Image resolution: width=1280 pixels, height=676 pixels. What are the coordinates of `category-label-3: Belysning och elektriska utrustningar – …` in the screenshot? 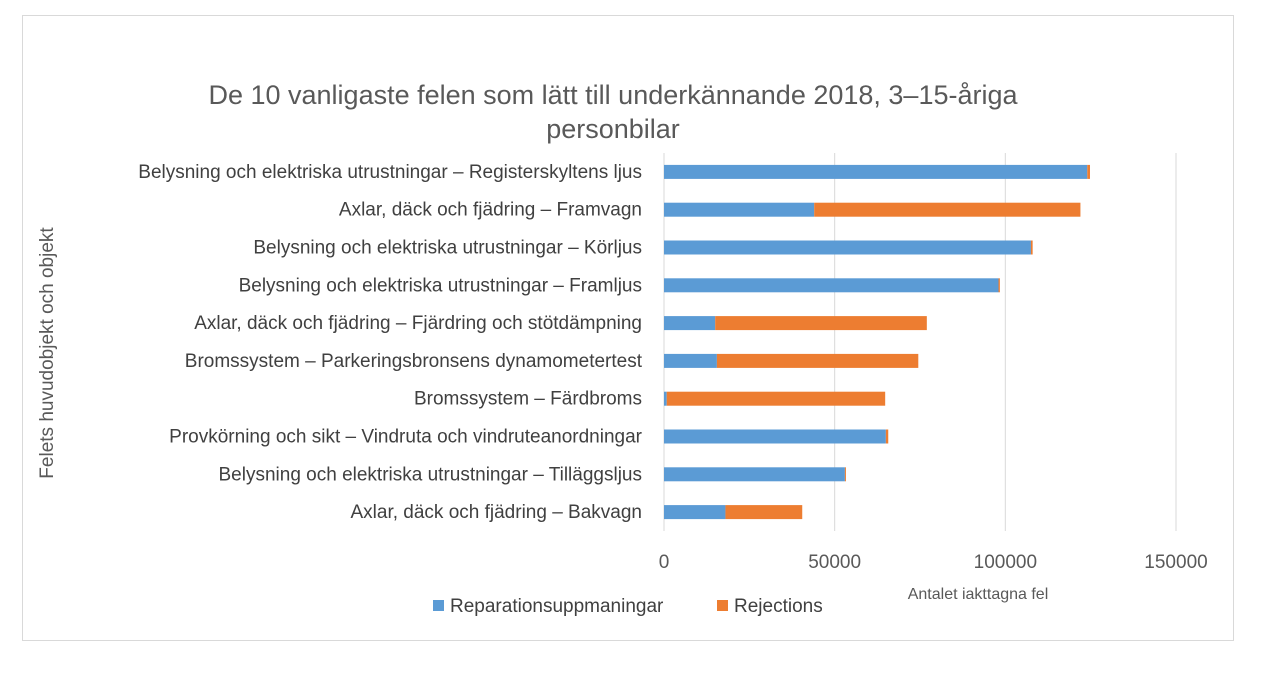 It's located at (440, 285).